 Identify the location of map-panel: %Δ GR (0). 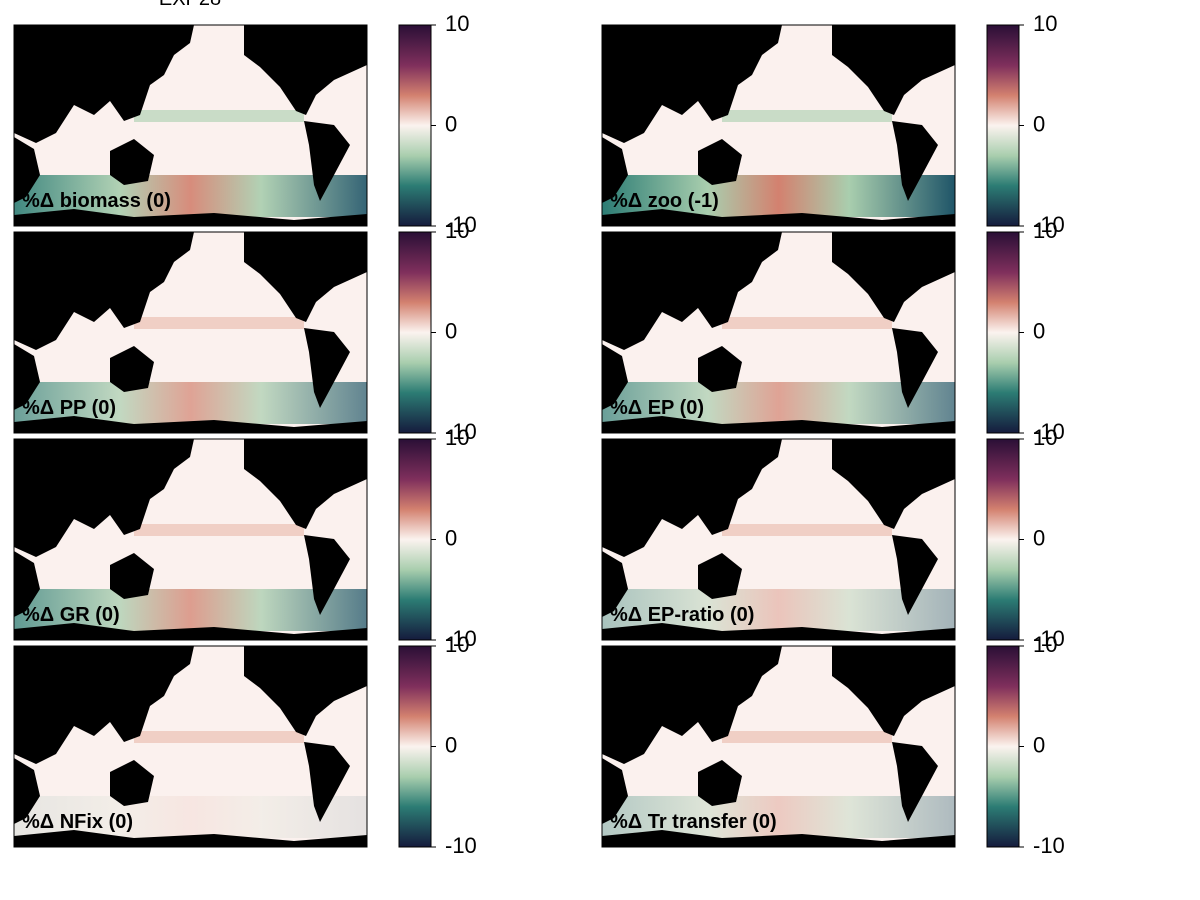
(190, 539).